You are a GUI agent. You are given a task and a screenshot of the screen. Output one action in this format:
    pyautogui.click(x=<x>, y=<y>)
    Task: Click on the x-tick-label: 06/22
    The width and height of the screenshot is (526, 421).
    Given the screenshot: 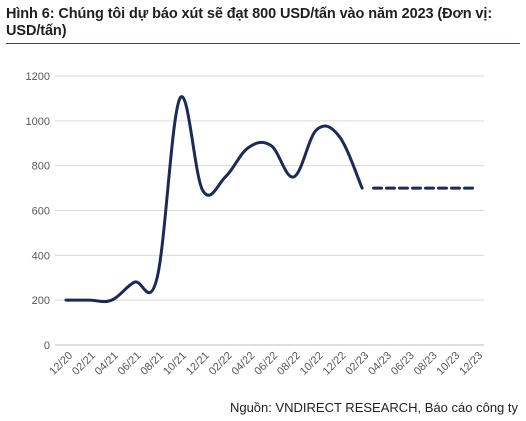 What is the action you would take?
    pyautogui.click(x=266, y=364)
    